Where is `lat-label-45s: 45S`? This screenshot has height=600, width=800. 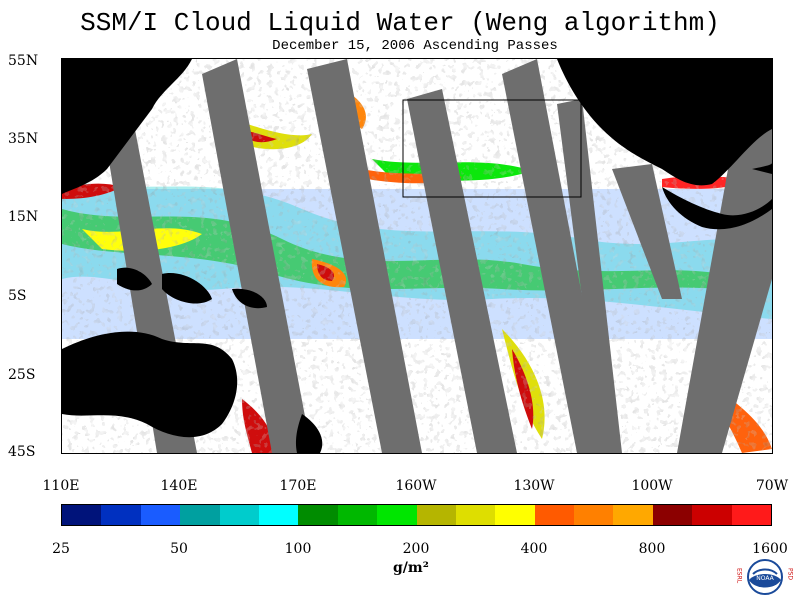 lat-label-45s: 45S is located at coordinates (22, 452).